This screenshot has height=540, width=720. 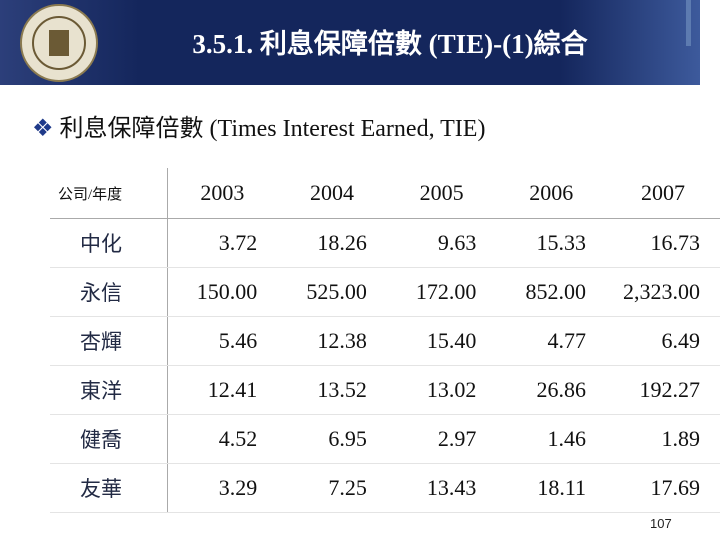 I want to click on value-cell: 2.97, so click(x=441, y=439).